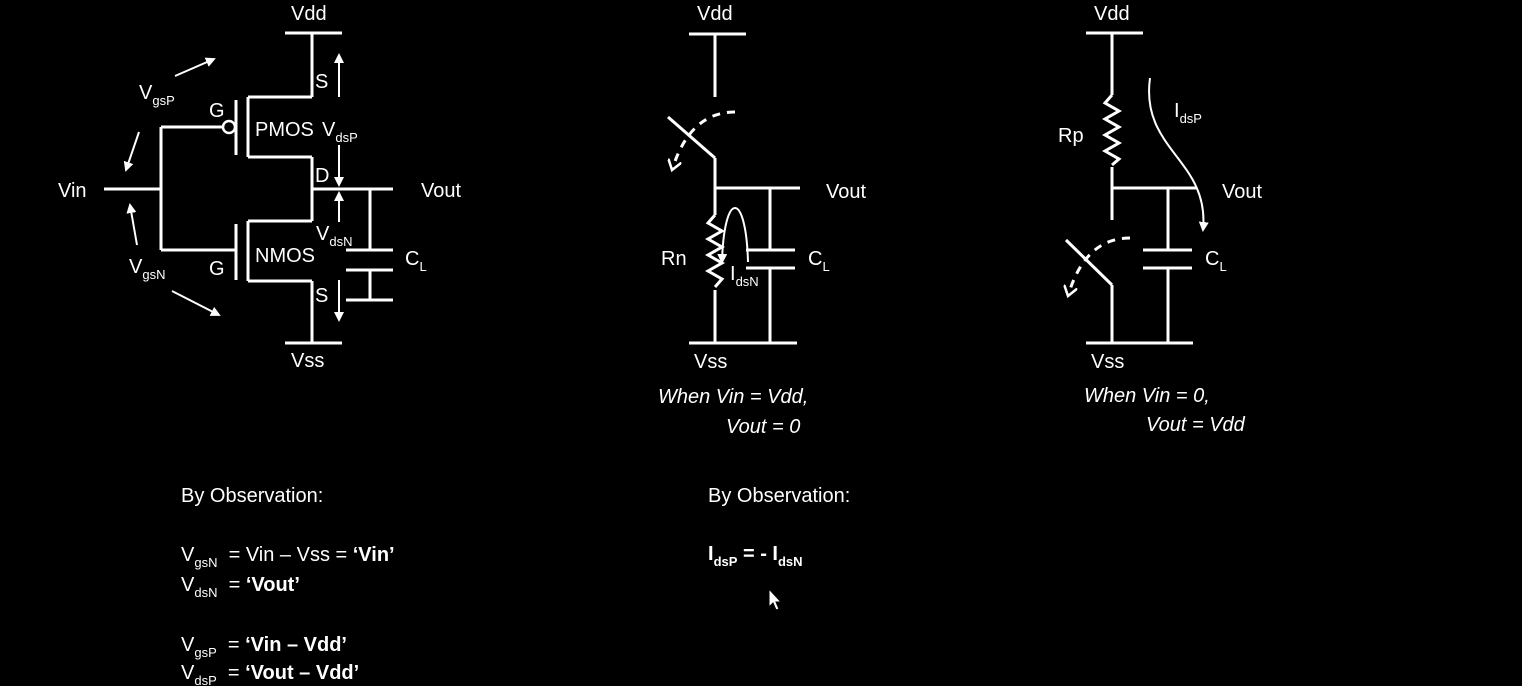  I want to click on caption-line2: Vout = 0, so click(763, 427).